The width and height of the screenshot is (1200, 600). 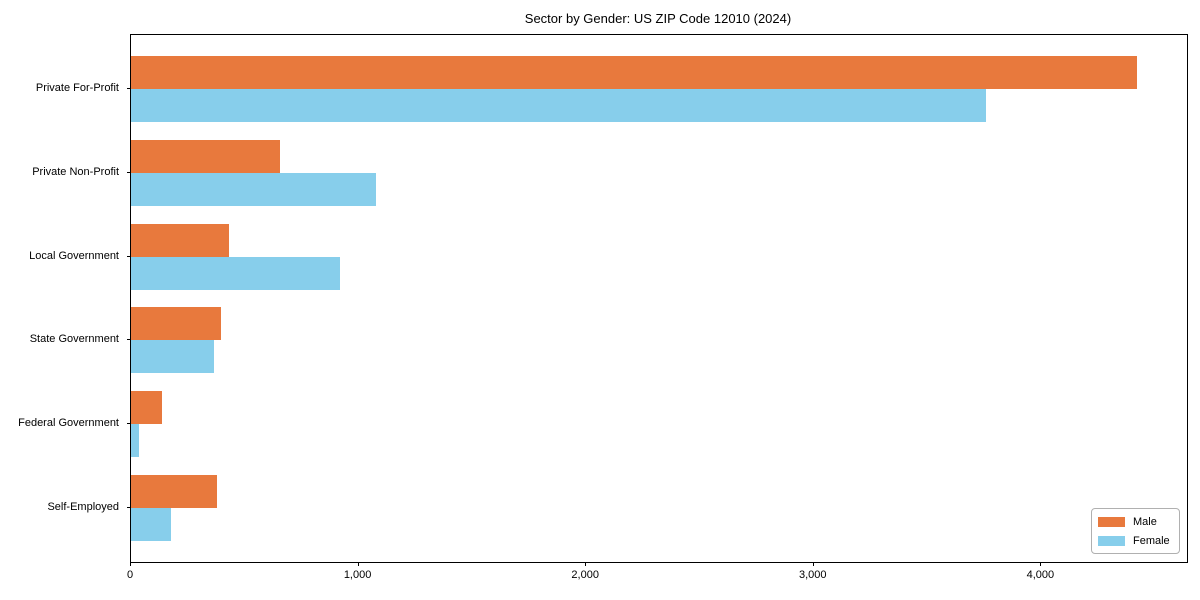 What do you see at coordinates (176, 324) in the screenshot?
I see `bar-male-state-government` at bounding box center [176, 324].